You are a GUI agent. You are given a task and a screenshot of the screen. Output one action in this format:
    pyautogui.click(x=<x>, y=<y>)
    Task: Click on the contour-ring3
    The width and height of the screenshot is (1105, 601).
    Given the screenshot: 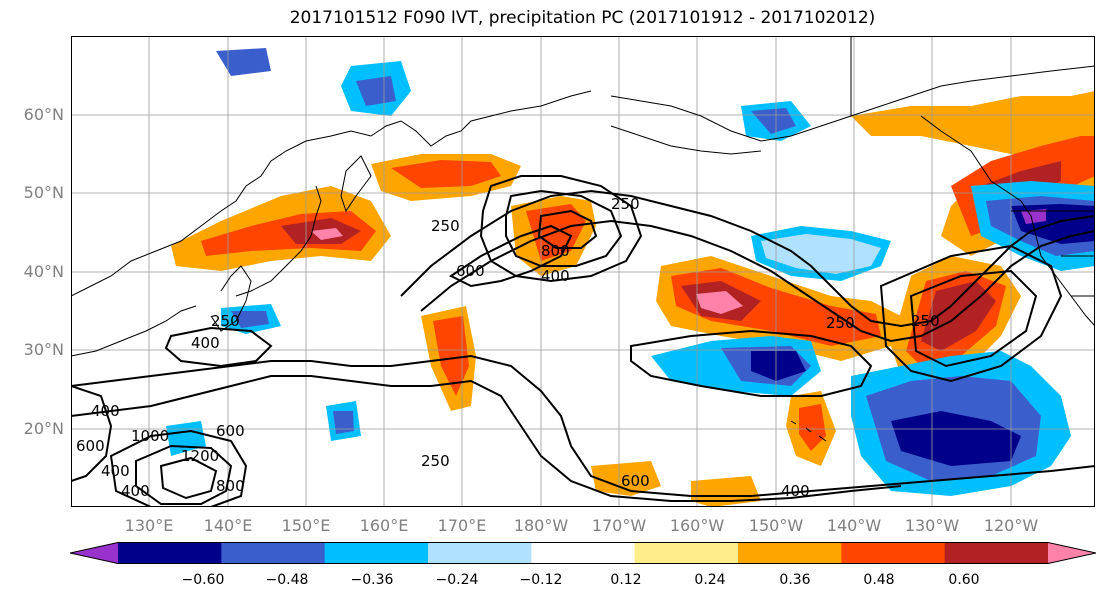 What is the action you would take?
    pyautogui.click(x=188, y=478)
    